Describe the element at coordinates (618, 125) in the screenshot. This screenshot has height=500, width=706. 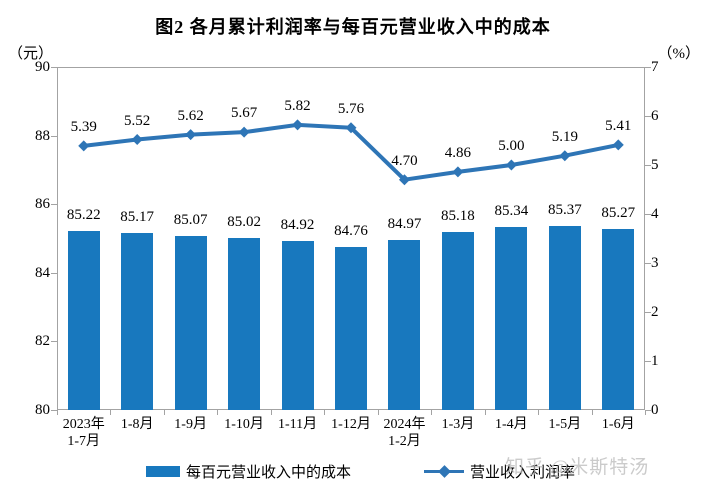
I see `line-value-label: 5.41` at that location.